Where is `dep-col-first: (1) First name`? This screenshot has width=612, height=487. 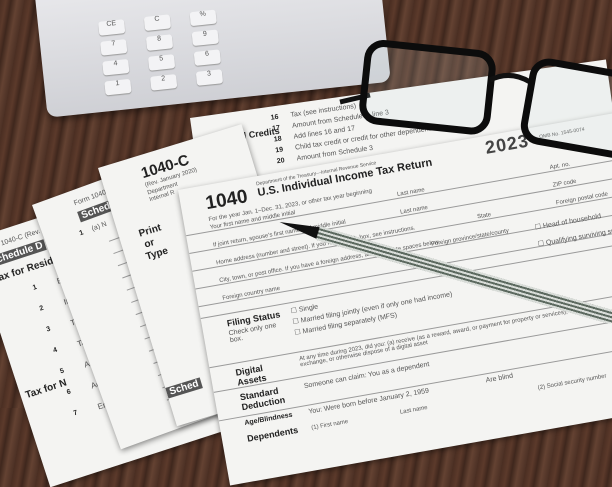 dep-col-first: (1) First name is located at coordinates (329, 425).